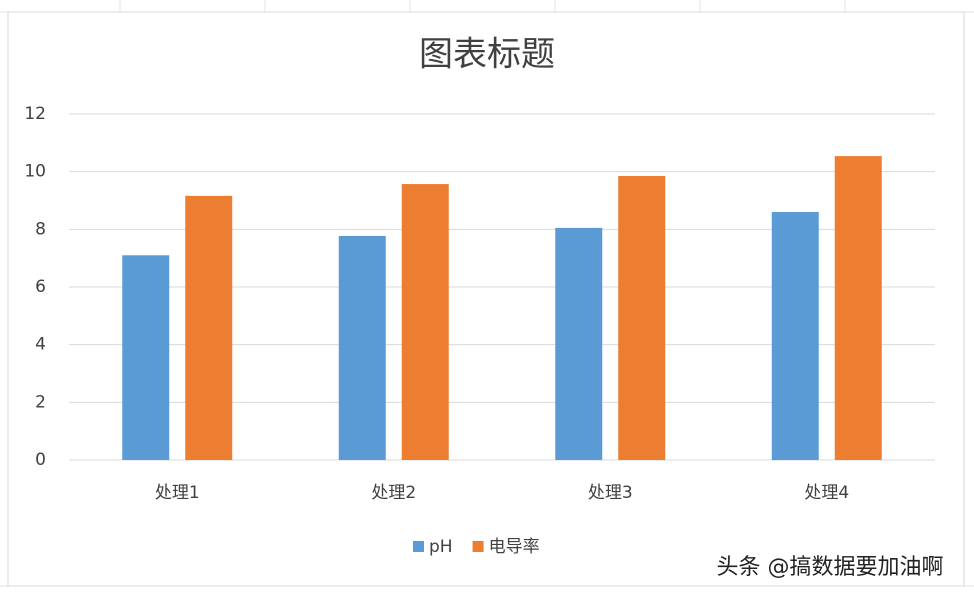 This screenshot has width=974, height=594. What do you see at coordinates (40, 345) in the screenshot?
I see `y-tick-label: 4` at bounding box center [40, 345].